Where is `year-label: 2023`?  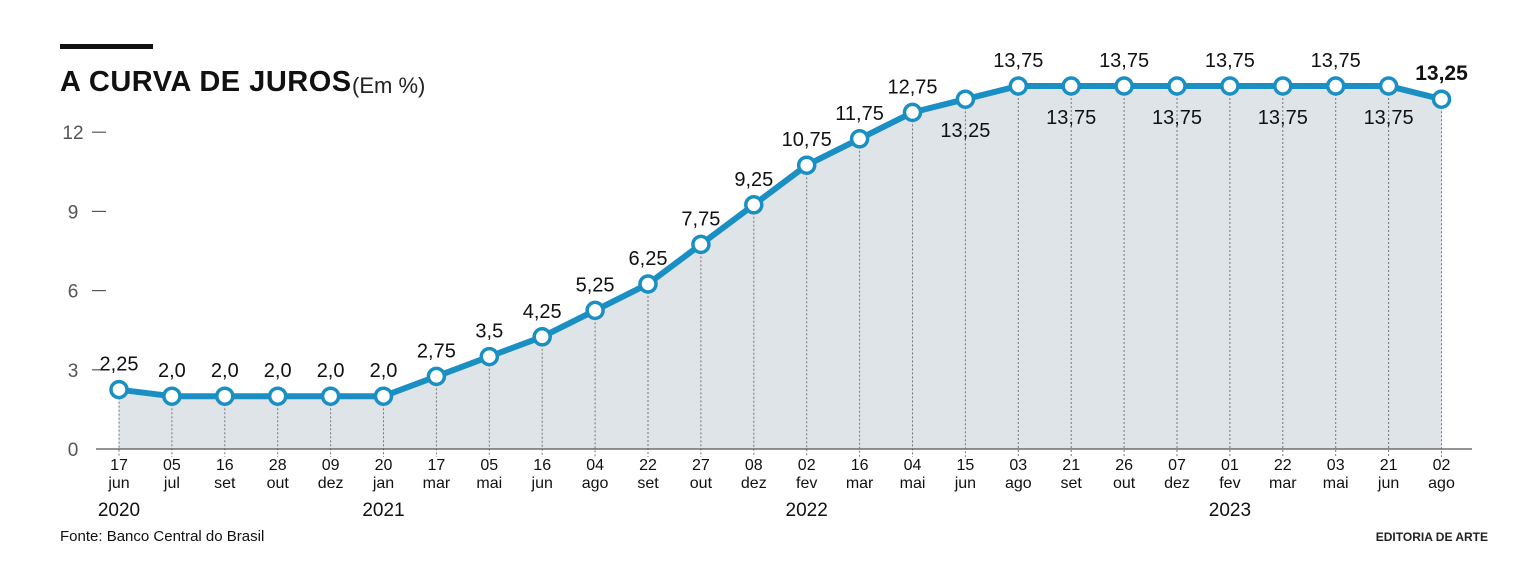 year-label: 2023 is located at coordinates (1230, 510).